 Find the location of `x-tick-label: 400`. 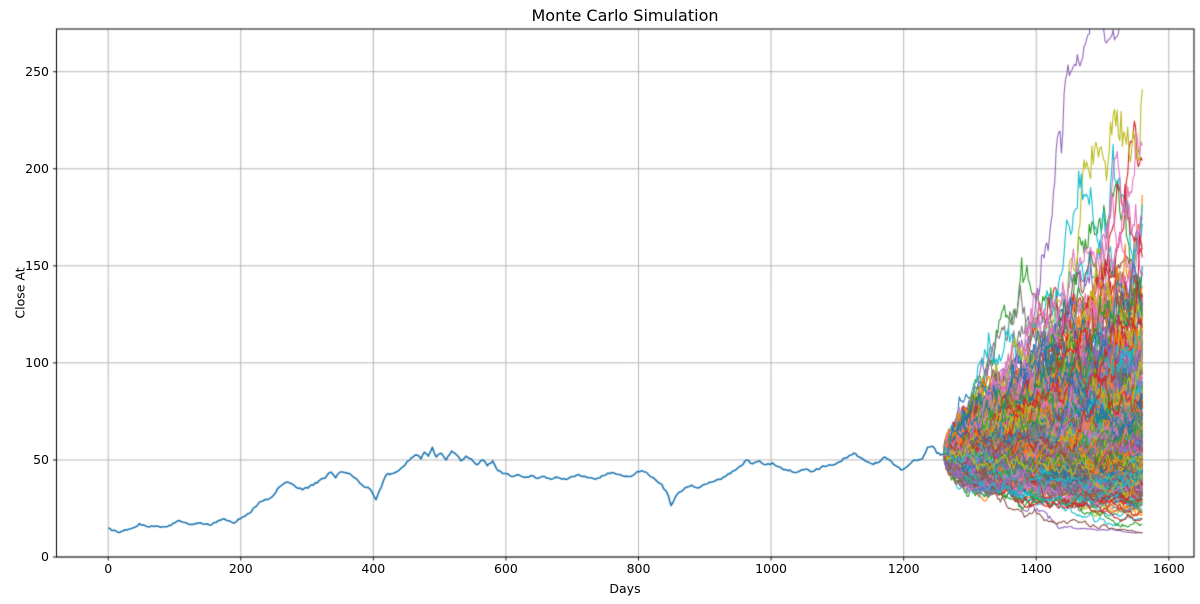

x-tick-label: 400 is located at coordinates (373, 568).